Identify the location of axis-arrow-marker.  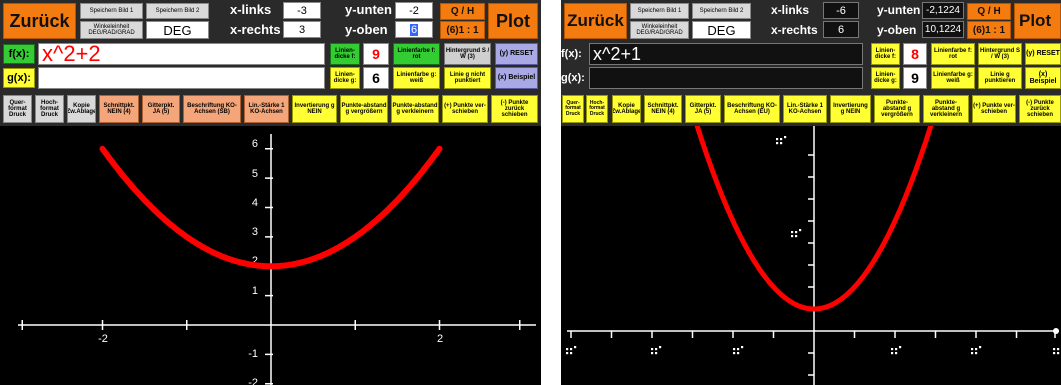
(1056, 331).